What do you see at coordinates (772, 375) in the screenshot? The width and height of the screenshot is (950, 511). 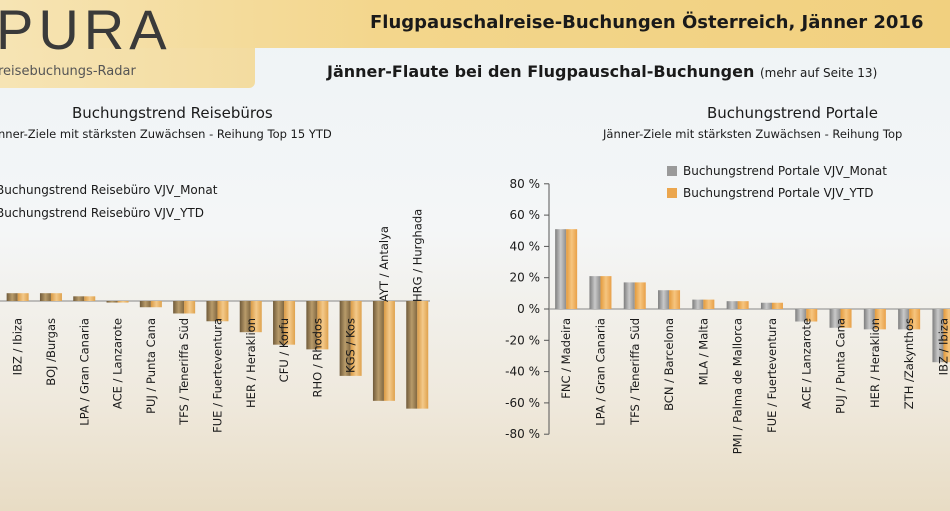 I see `right-category-label: FUE / Fuerteventura` at bounding box center [772, 375].